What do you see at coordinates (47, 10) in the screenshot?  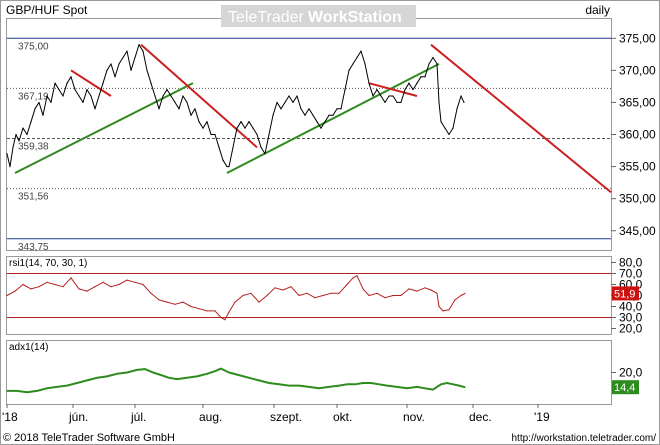 I see `symbol-title: GBP/HUF Spot` at bounding box center [47, 10].